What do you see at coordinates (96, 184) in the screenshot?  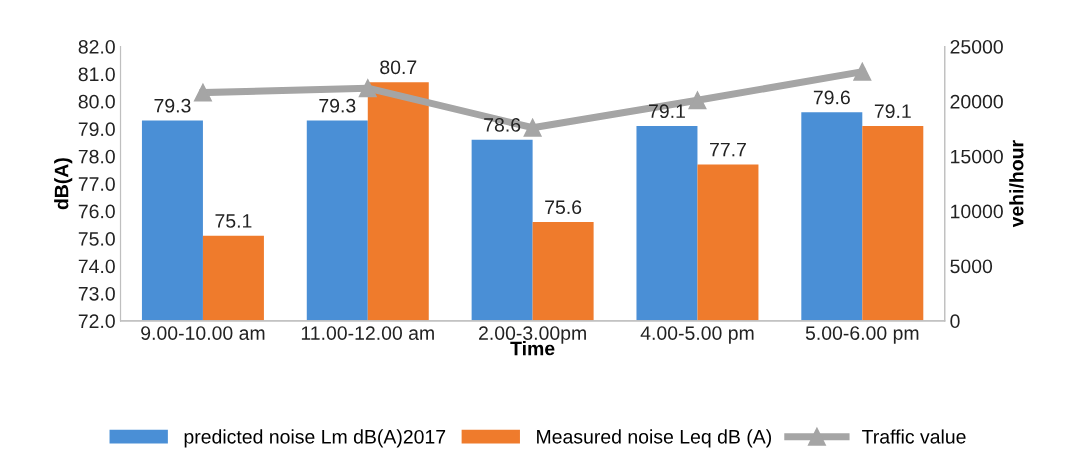 I see `y-tick-label: 77.0` at bounding box center [96, 184].